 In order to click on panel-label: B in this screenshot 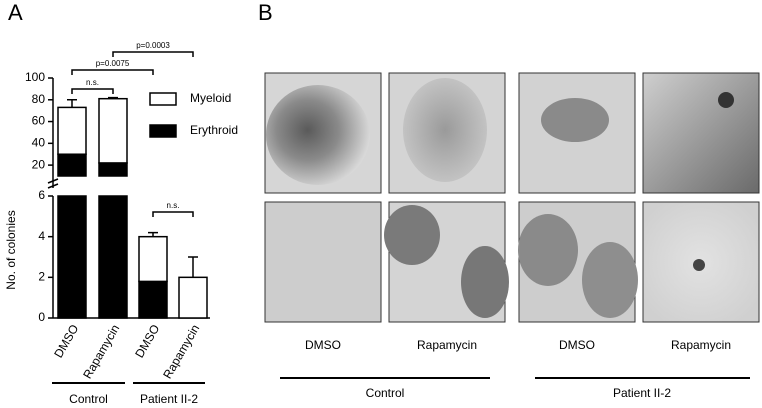, I will do `click(265, 12)`.